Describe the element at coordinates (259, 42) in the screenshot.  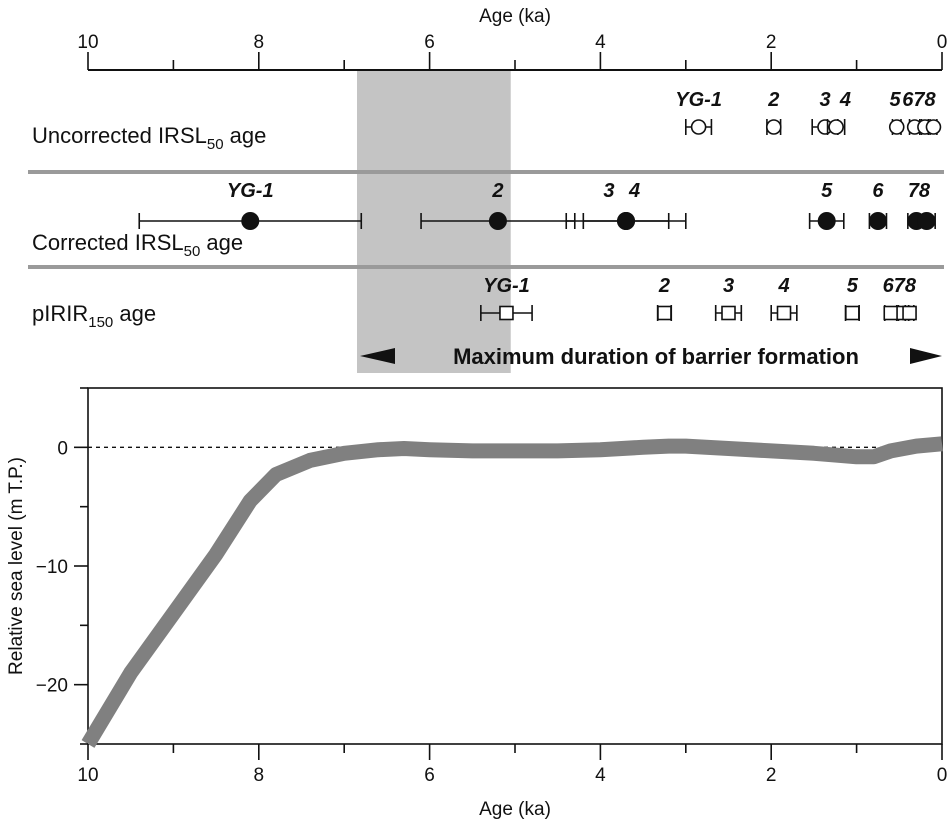
I see `top-axis-tick-label: 8` at that location.